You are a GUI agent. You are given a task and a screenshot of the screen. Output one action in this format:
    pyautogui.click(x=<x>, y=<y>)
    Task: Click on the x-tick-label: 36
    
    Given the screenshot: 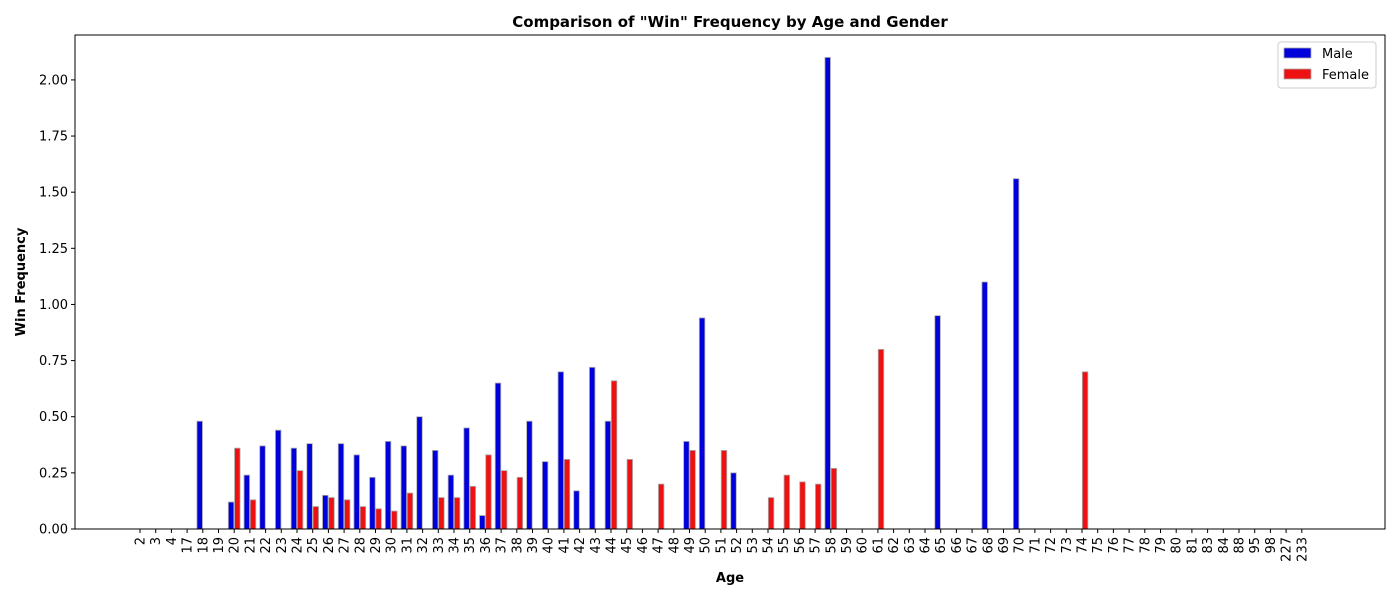 What is the action you would take?
    pyautogui.click(x=486, y=545)
    